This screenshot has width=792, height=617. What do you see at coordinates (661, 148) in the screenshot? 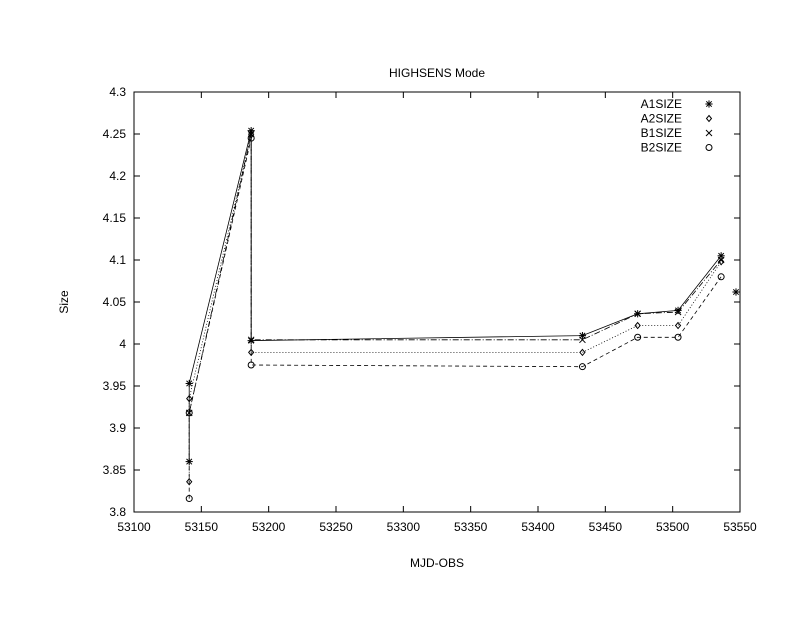
I see `legend-label: B2SIZE` at bounding box center [661, 148].